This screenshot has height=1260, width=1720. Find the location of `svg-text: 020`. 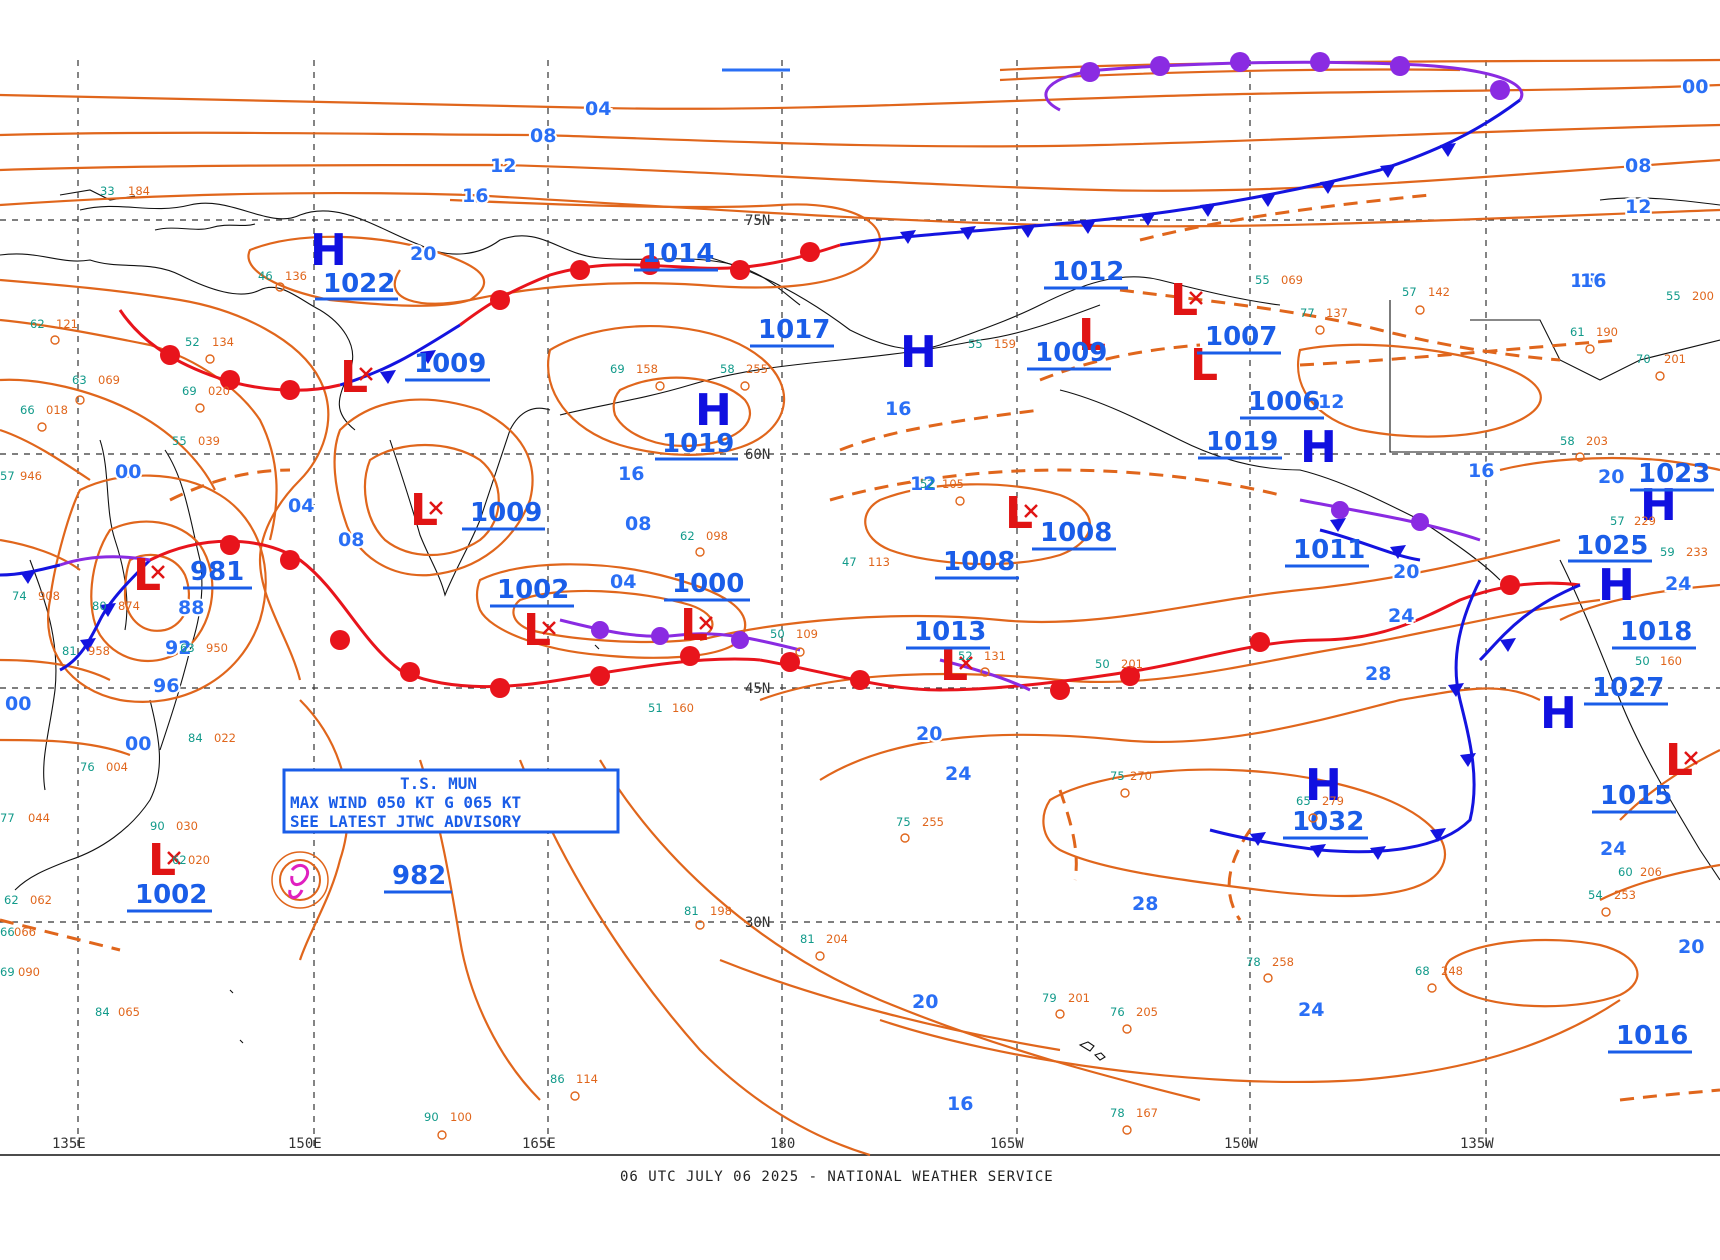

svg-text: 020 is located at coordinates (199, 860).